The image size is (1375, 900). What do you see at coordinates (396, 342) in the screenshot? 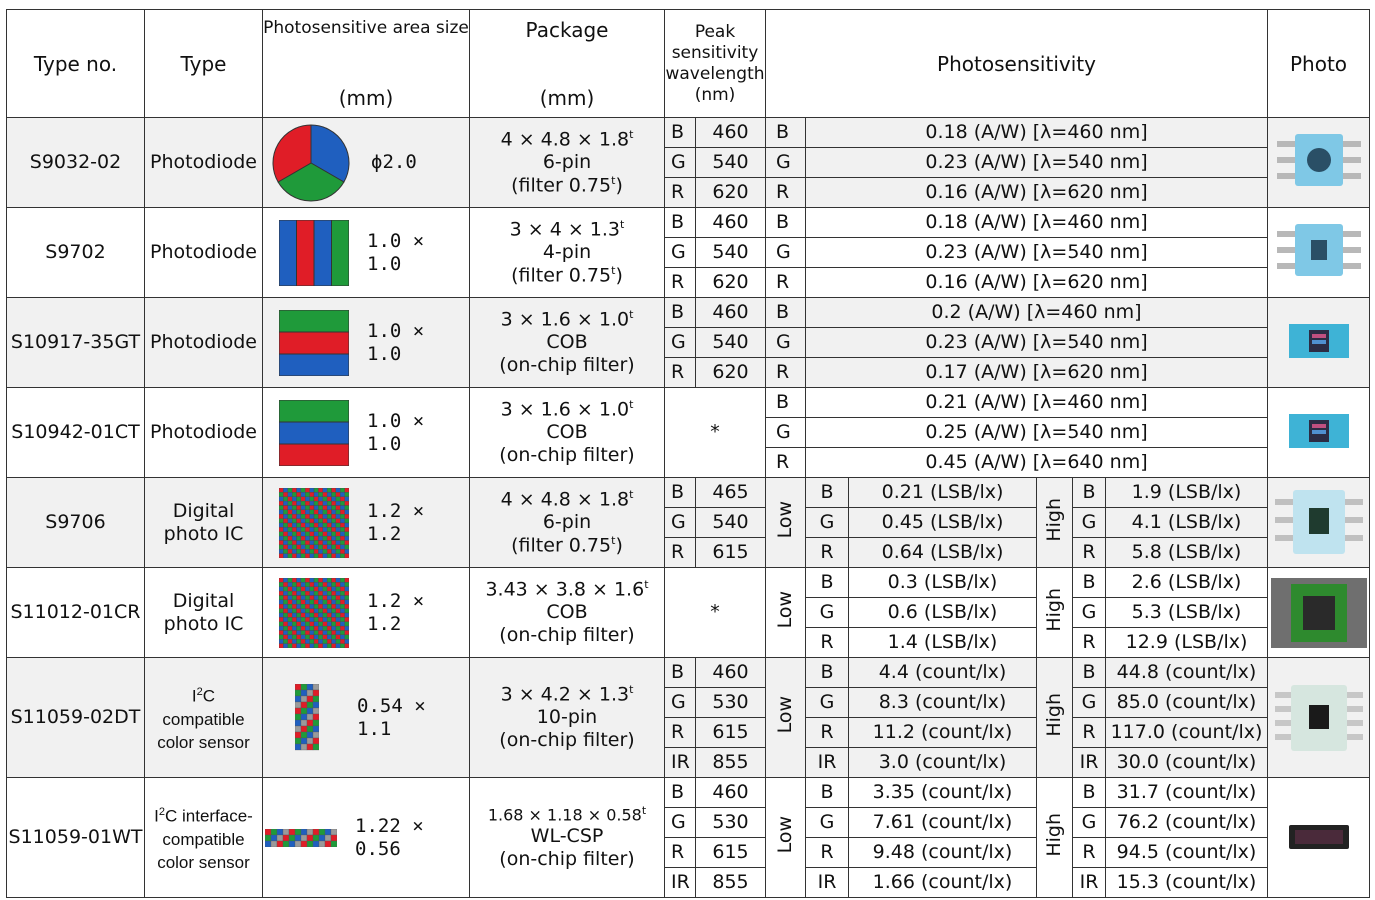
I see `area-size: 1.0 × 1.0` at bounding box center [396, 342].